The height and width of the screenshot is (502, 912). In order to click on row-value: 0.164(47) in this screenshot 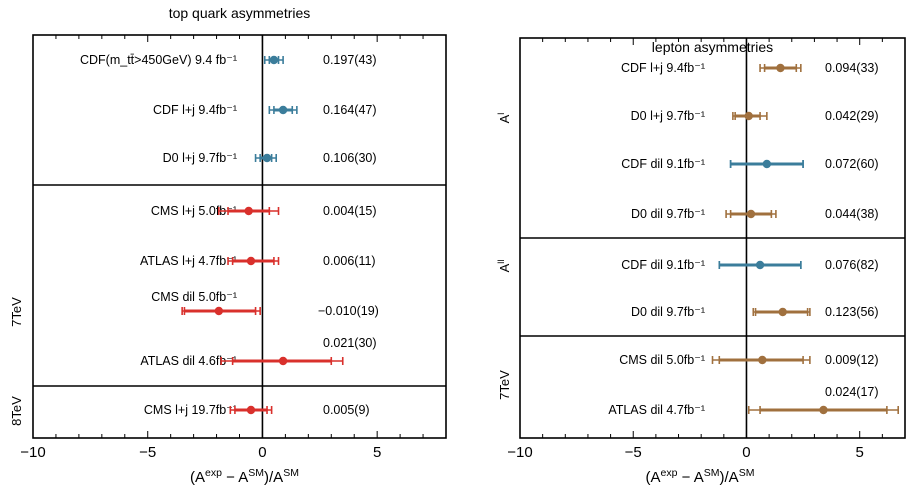, I will do `click(350, 110)`.